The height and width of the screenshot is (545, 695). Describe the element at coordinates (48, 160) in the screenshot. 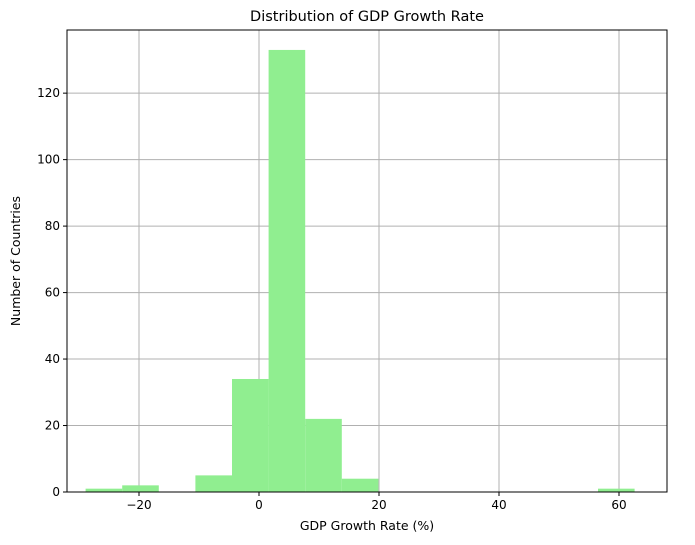

I see `y-tick-label: 100` at that location.